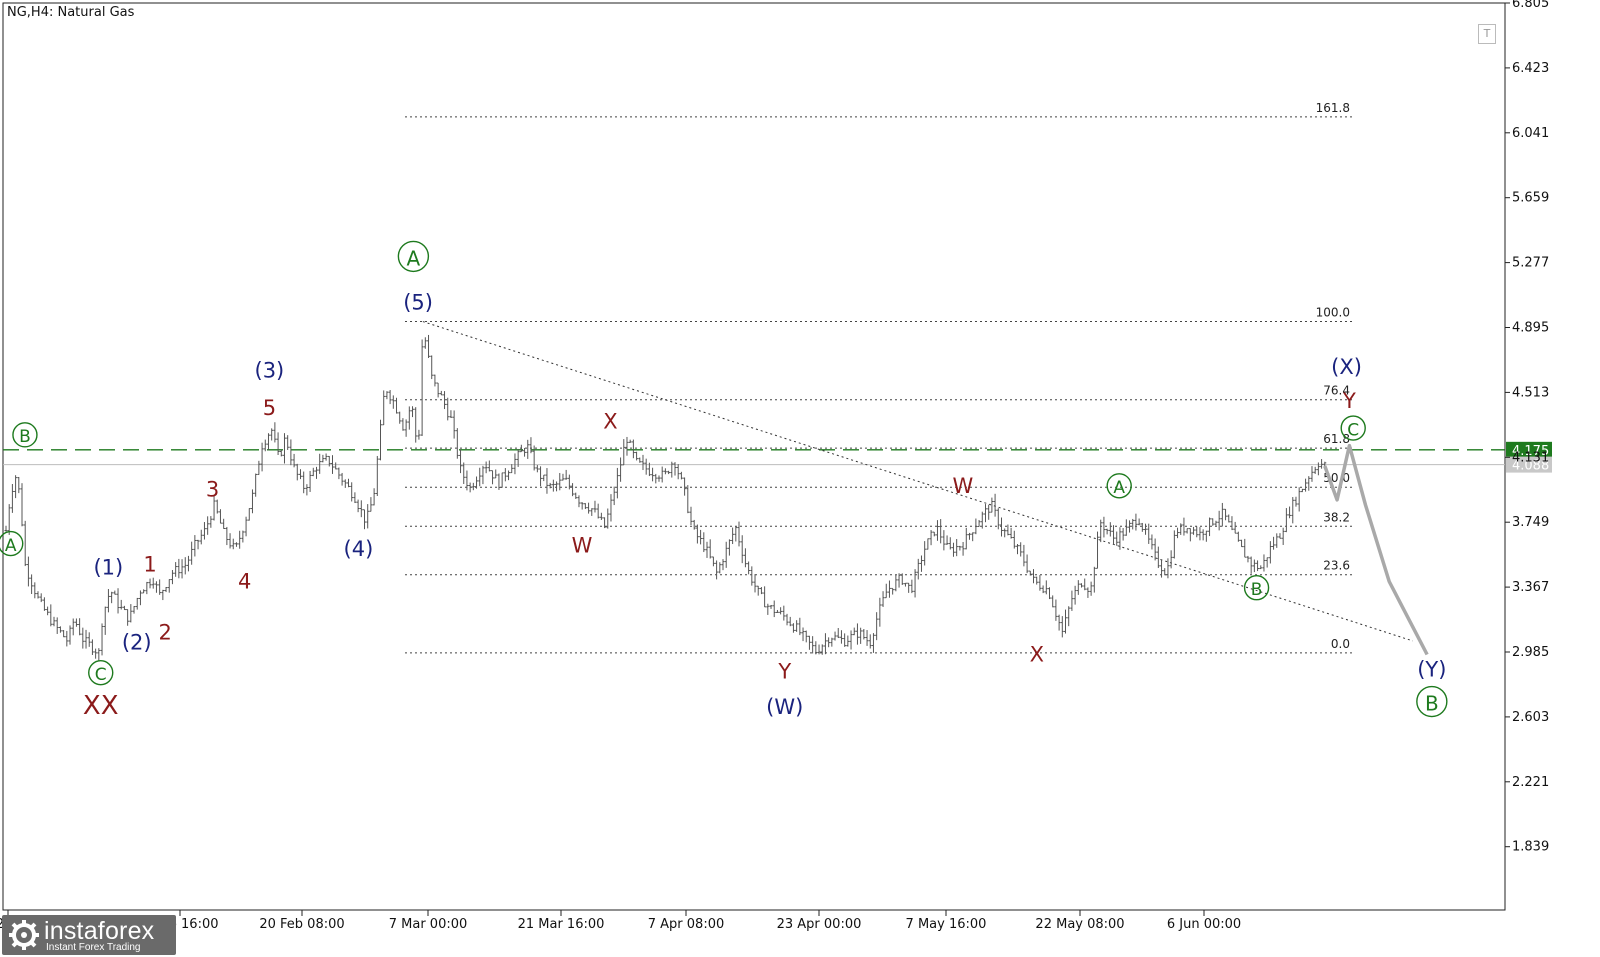 This screenshot has height=957, width=1600. What do you see at coordinates (1336, 391) in the screenshot?
I see `fib-level-label: 76.4` at bounding box center [1336, 391].